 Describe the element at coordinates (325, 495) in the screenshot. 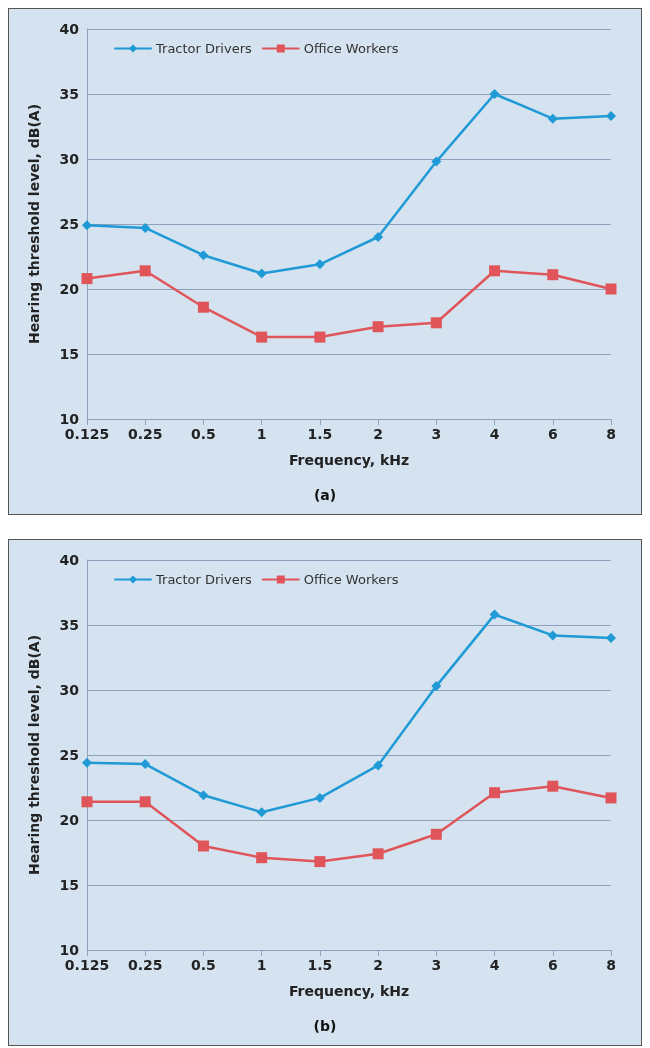

I see `text: (a)` at that location.